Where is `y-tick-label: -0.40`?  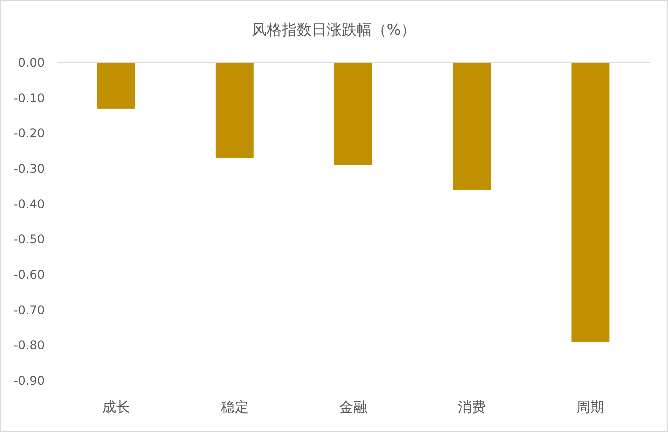 y-tick-label: -0.40 is located at coordinates (29, 204).